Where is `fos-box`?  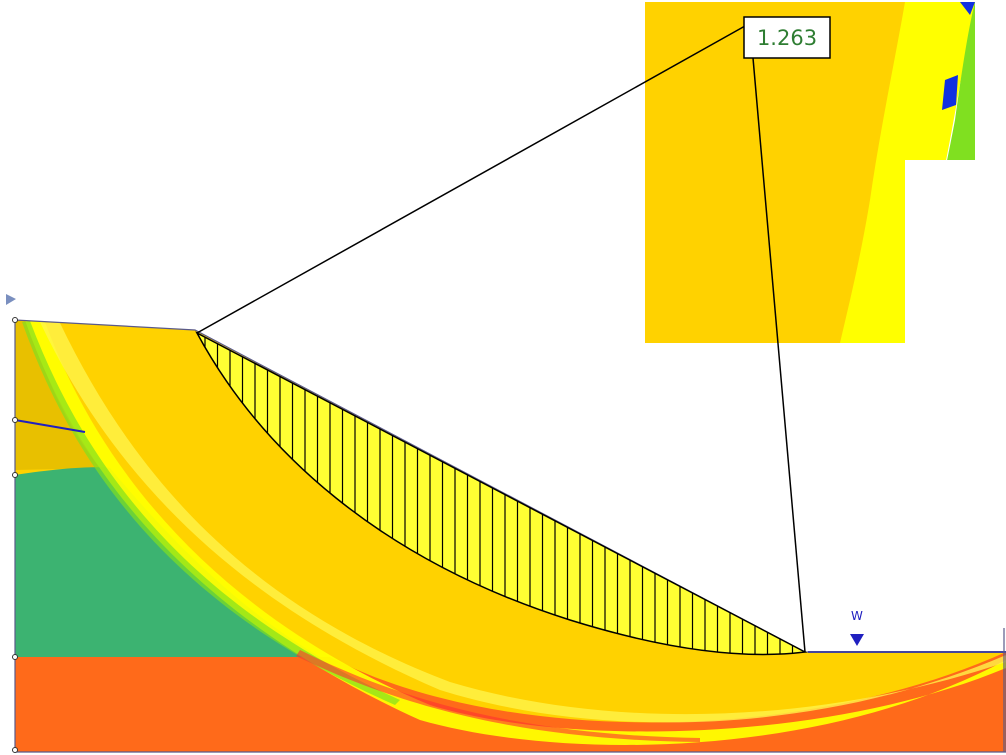 fos-box is located at coordinates (787, 37).